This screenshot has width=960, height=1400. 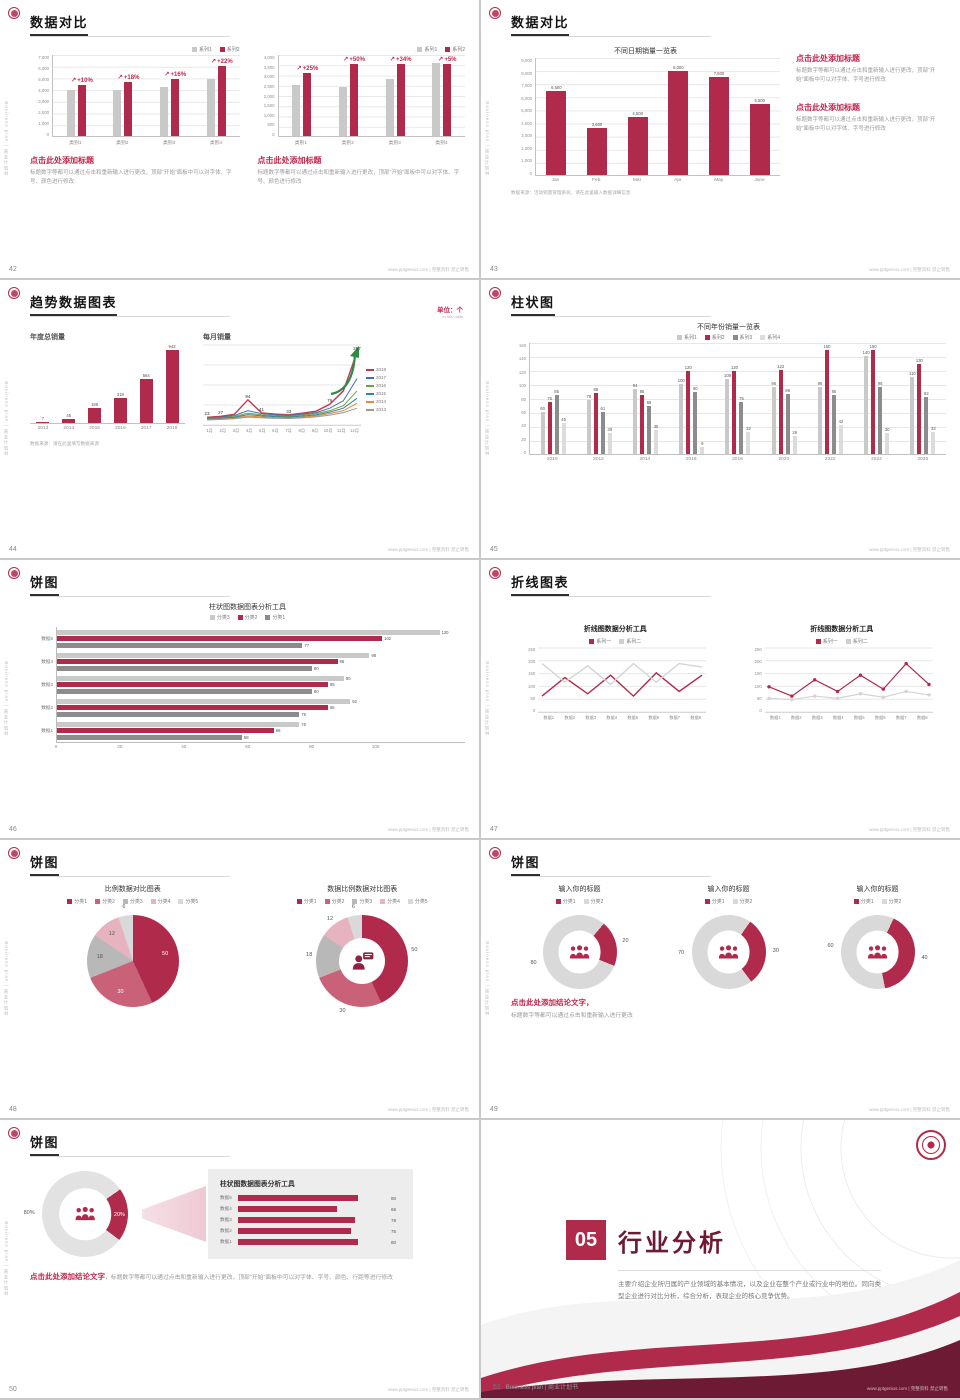 I want to click on hcat: 数据5, so click(x=47, y=638).